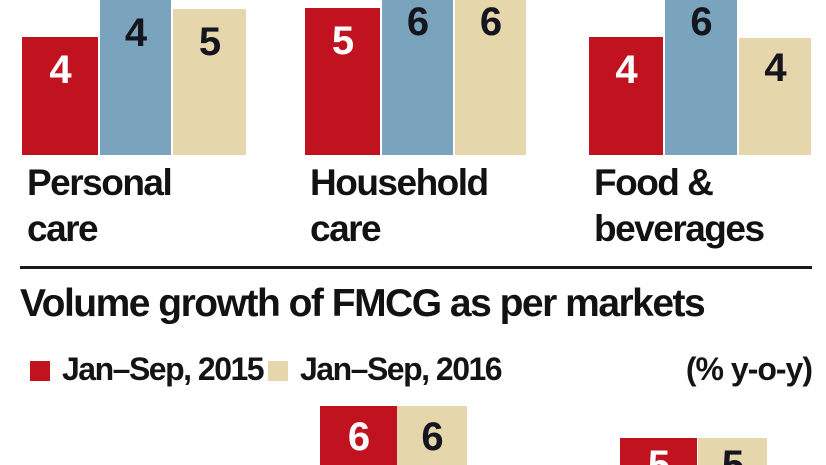 This screenshot has height=465, width=826. I want to click on bar-food-beverages-red: 4, so click(626, 96).